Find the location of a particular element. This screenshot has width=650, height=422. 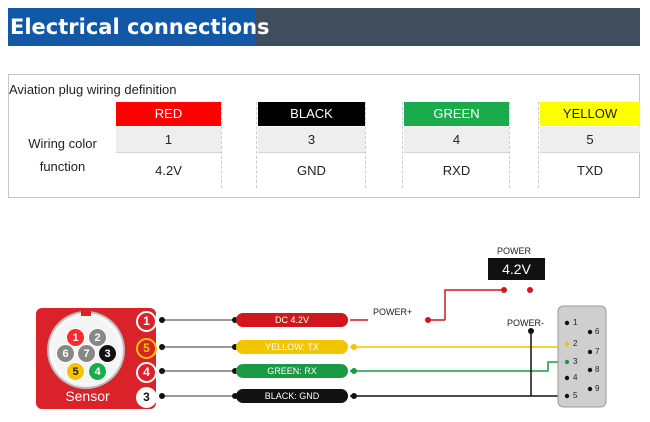

table-caption: Aviation plug wiring definition is located at coordinates (93, 89).